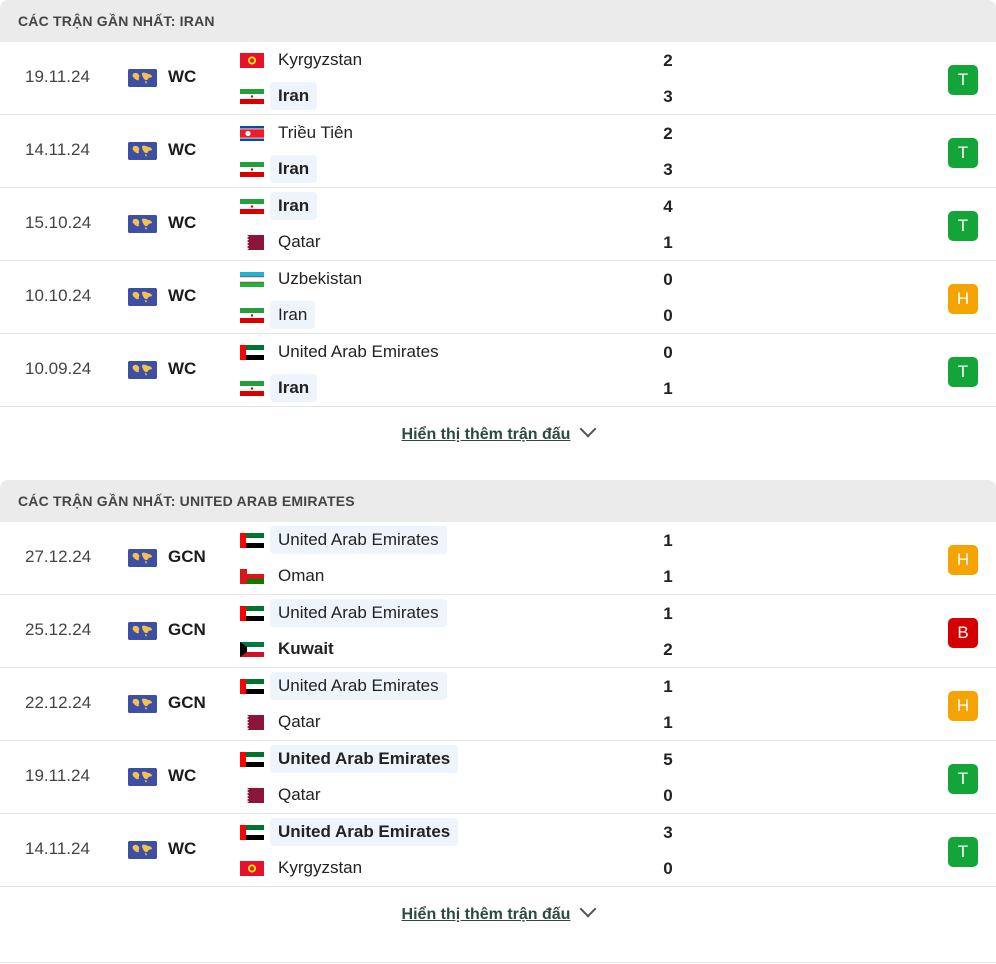  What do you see at coordinates (498, 501) in the screenshot?
I see `section-header: CÁC TRẬN GẦN NHẤT: UNITED ARAB EMIRATES` at bounding box center [498, 501].